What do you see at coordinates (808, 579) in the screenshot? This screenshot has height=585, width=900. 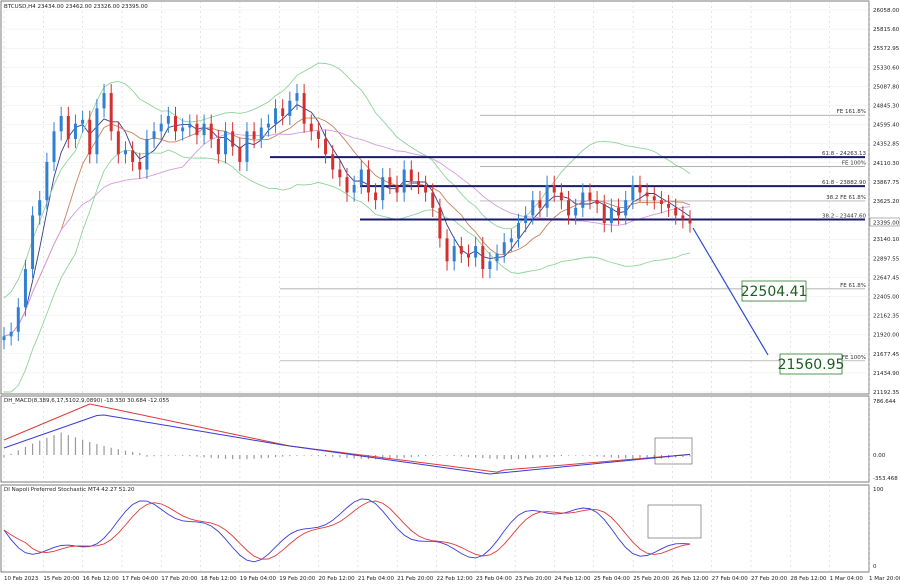 I see `time-tick-label: 28 Feb 12:00` at bounding box center [808, 579].